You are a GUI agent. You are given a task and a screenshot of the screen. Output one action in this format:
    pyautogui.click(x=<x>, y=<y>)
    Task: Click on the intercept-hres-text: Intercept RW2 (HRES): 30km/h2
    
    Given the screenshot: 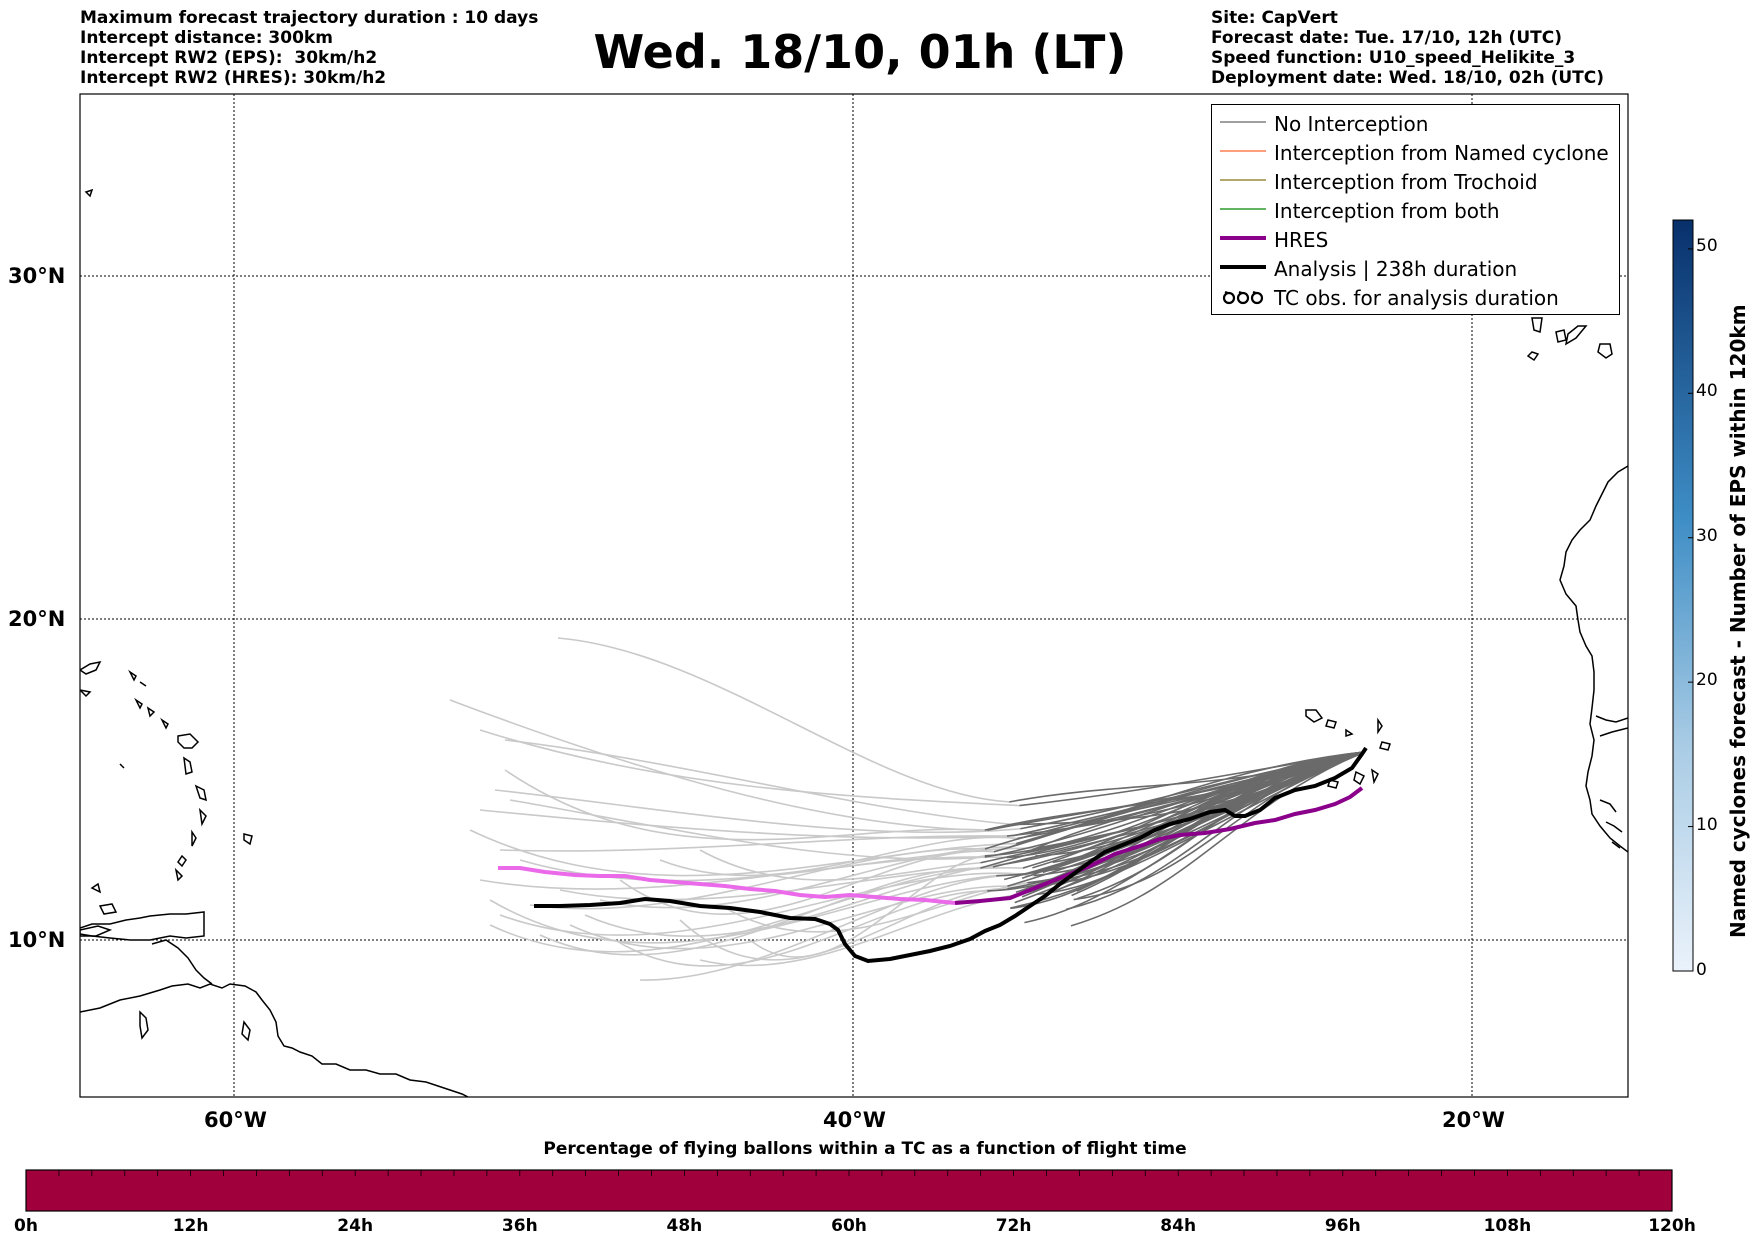 What is the action you would take?
    pyautogui.click(x=233, y=78)
    